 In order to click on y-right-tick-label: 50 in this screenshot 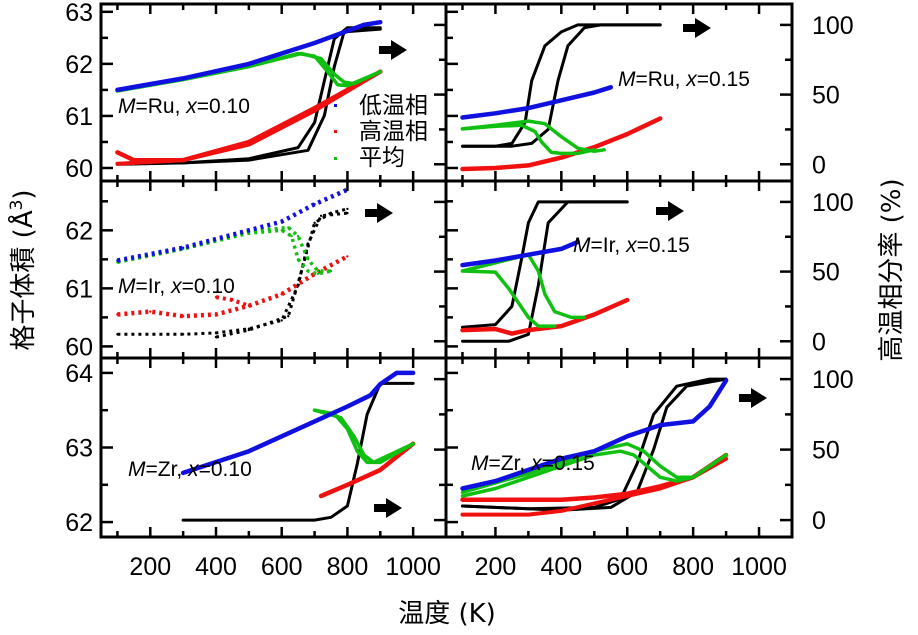, I will do `click(826, 451)`.